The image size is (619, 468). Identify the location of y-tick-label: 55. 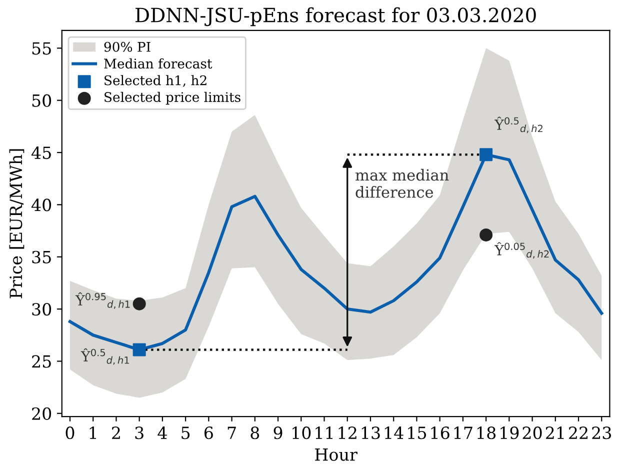
(41, 48).